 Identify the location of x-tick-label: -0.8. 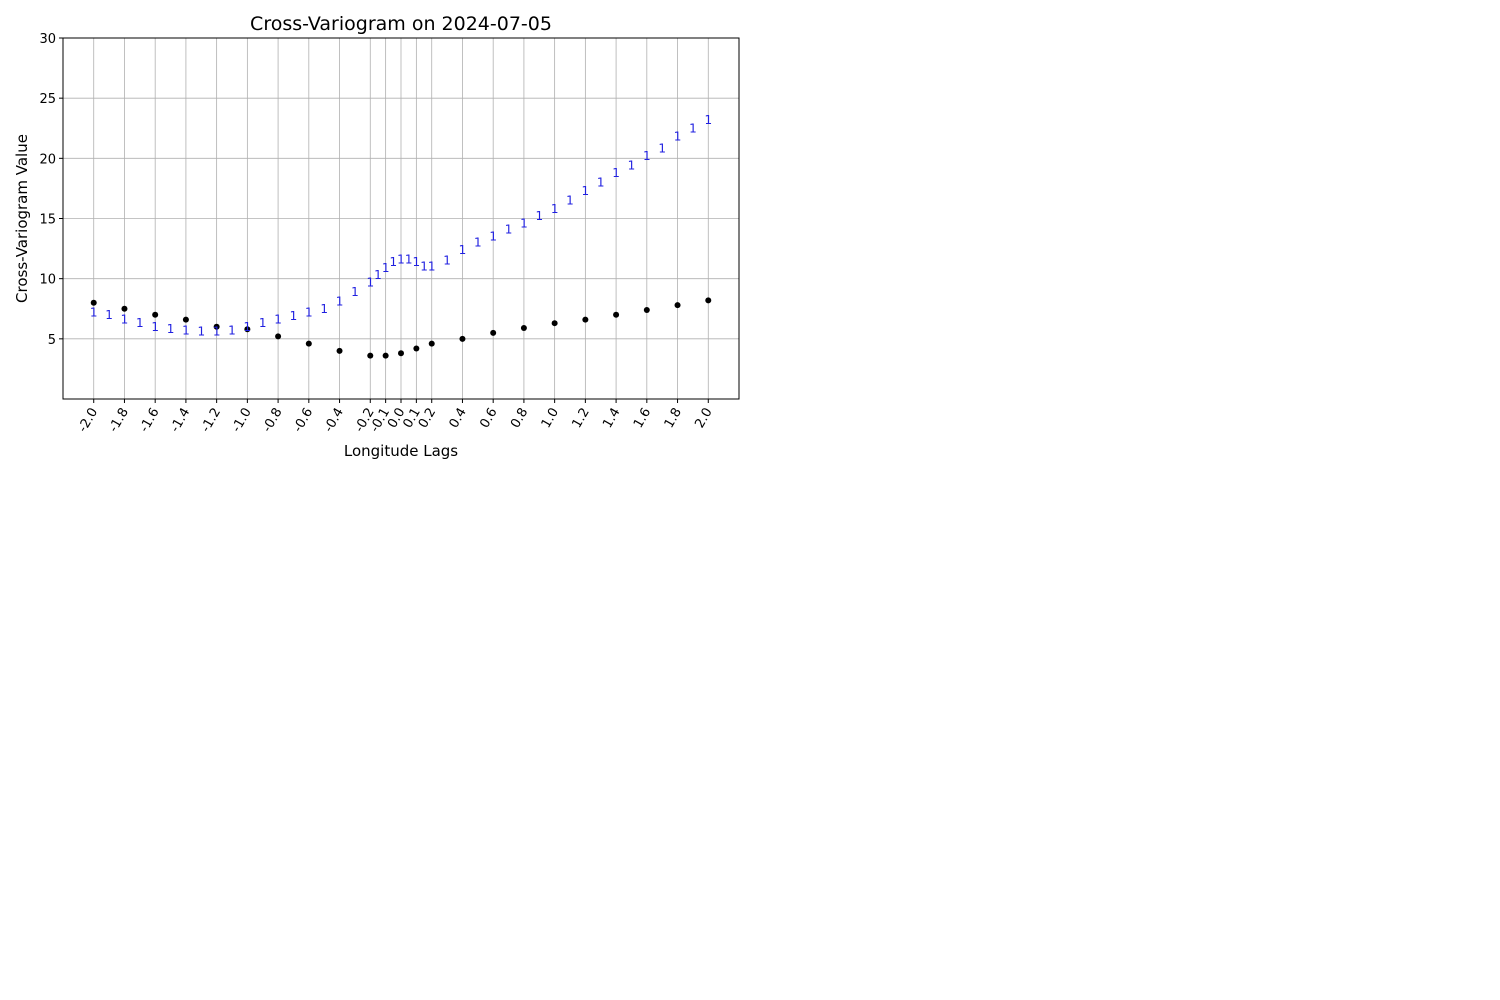
(273, 420).